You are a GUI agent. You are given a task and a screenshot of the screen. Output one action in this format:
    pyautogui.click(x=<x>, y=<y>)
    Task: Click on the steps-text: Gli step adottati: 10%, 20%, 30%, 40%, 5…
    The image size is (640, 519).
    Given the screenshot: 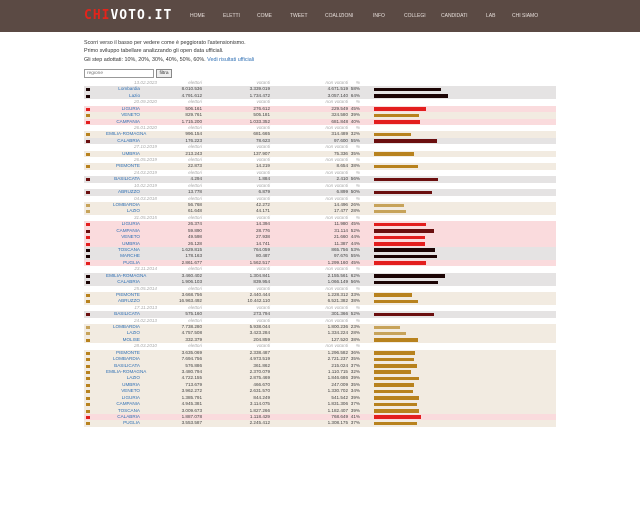 What is the action you would take?
    pyautogui.click(x=145, y=60)
    